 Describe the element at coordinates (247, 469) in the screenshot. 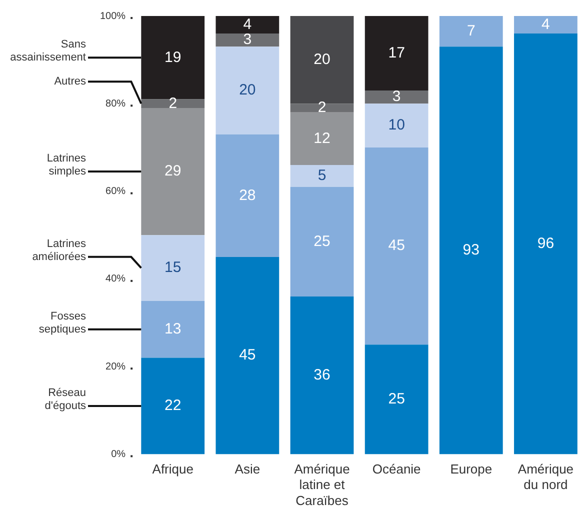

I see `x-tick-label: Asie` at that location.